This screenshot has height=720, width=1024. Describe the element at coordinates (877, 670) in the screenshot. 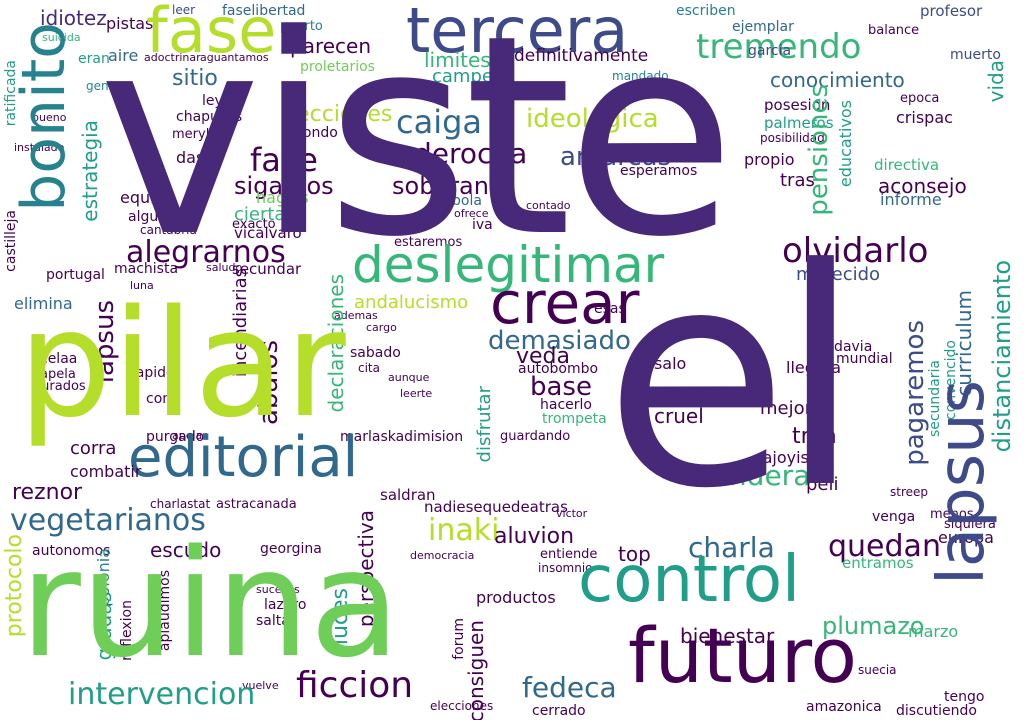

I see `word-suecia: suecia` at that location.